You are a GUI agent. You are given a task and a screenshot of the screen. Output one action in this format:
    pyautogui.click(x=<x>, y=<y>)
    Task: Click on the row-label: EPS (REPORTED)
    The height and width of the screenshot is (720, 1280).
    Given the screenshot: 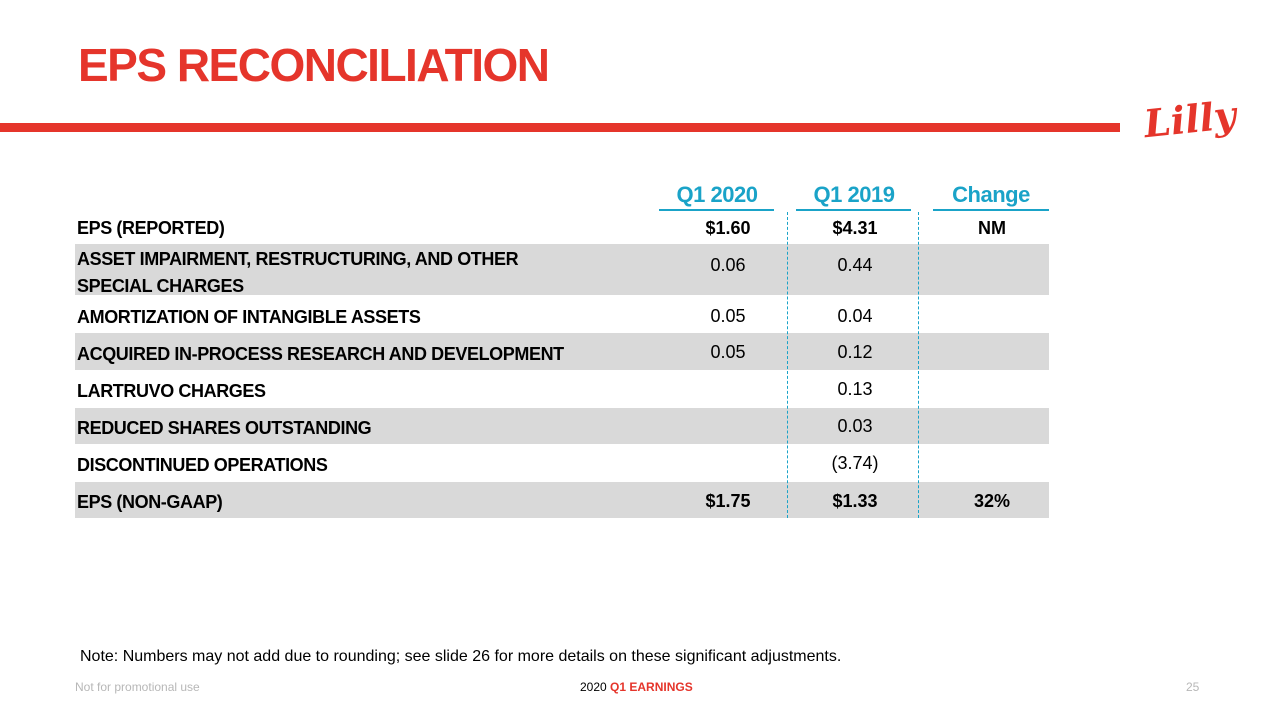 What is the action you would take?
    pyautogui.click(x=151, y=228)
    